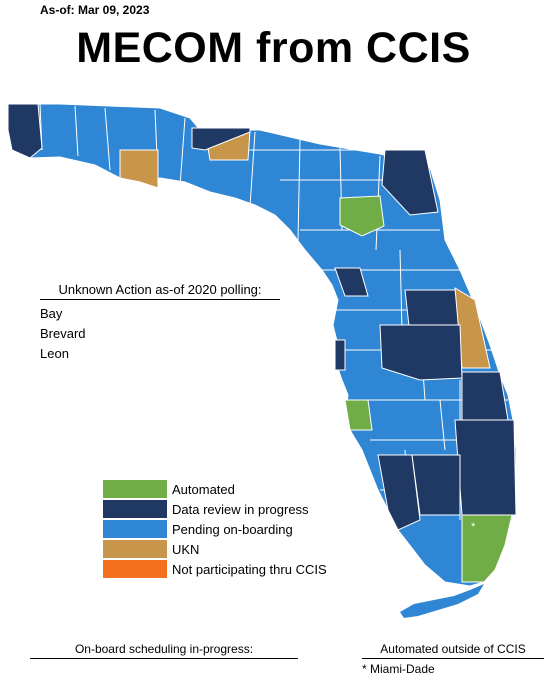 This screenshot has height=683, width=547. I want to click on keys-chain, so click(442, 601).